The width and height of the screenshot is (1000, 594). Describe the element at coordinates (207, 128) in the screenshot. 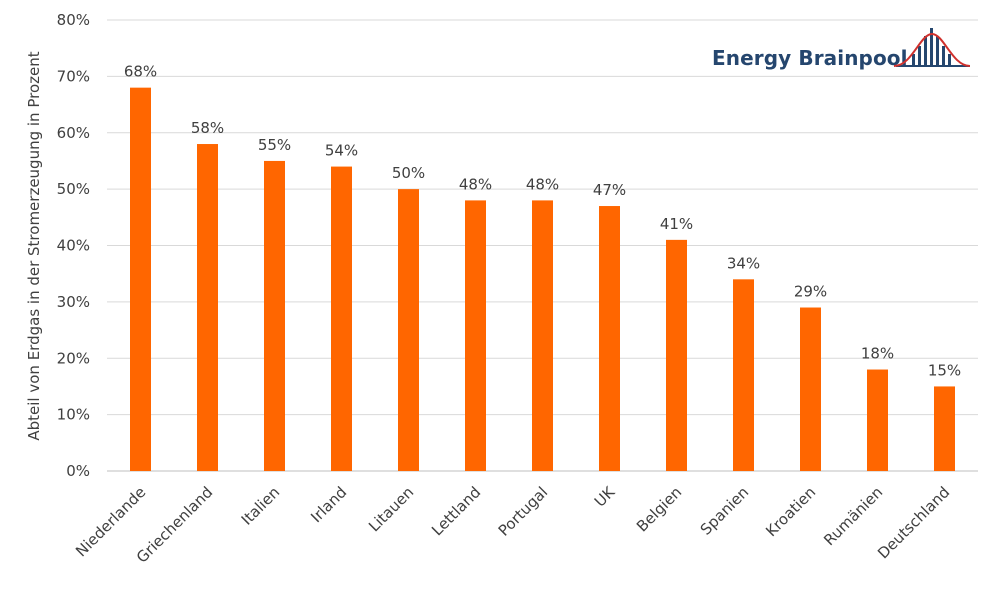

I see `data-label: 58%` at that location.